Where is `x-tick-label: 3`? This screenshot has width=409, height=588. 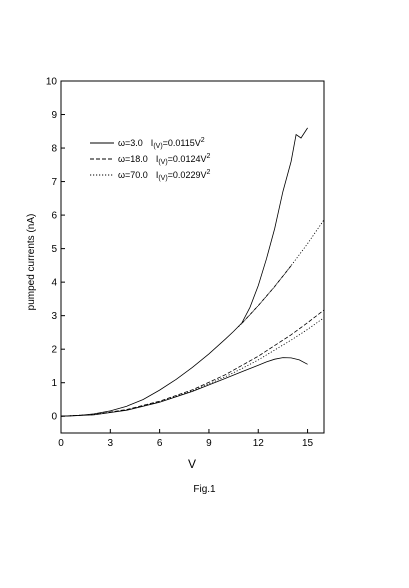
x-tick-label: 3 is located at coordinates (111, 443).